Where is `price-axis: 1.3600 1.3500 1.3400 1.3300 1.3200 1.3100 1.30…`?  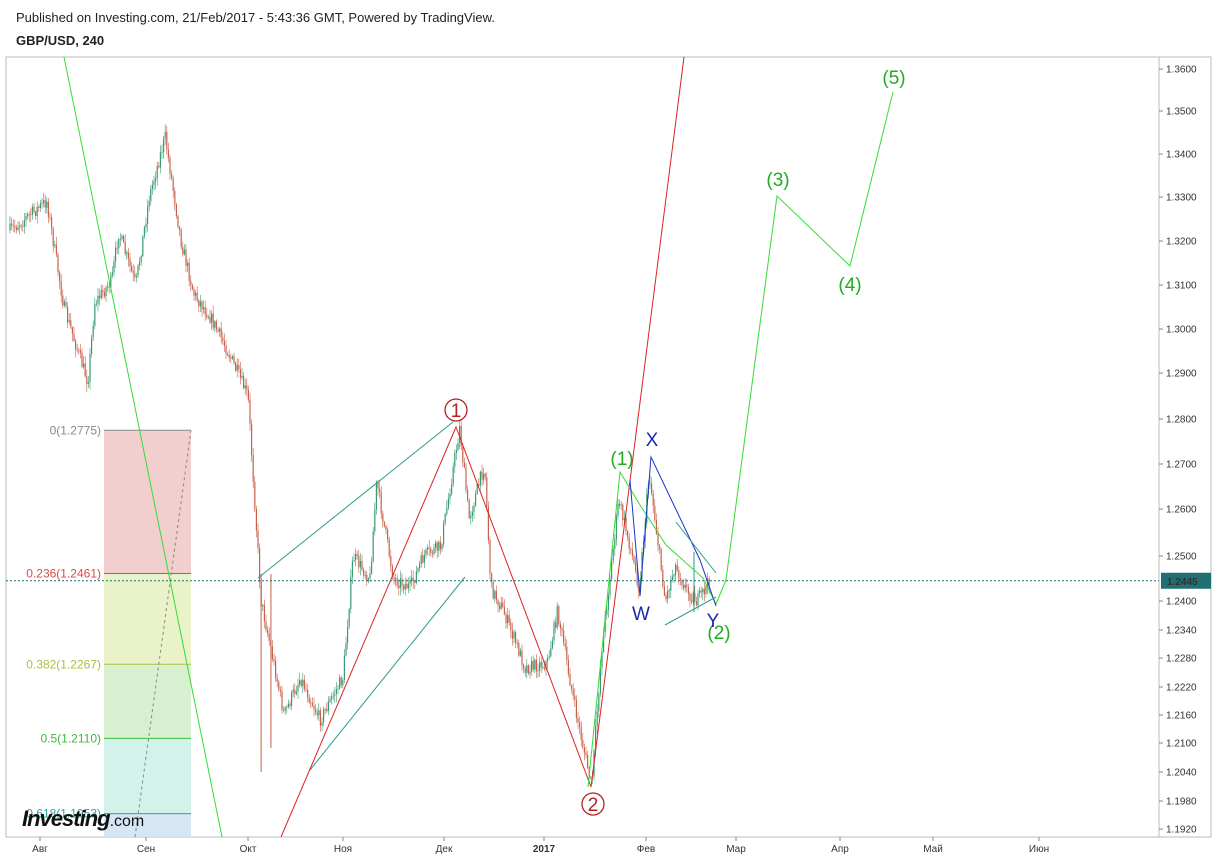 price-axis: 1.3600 1.3500 1.3400 1.3300 1.3200 1.3100 1.30… is located at coordinates (1185, 450).